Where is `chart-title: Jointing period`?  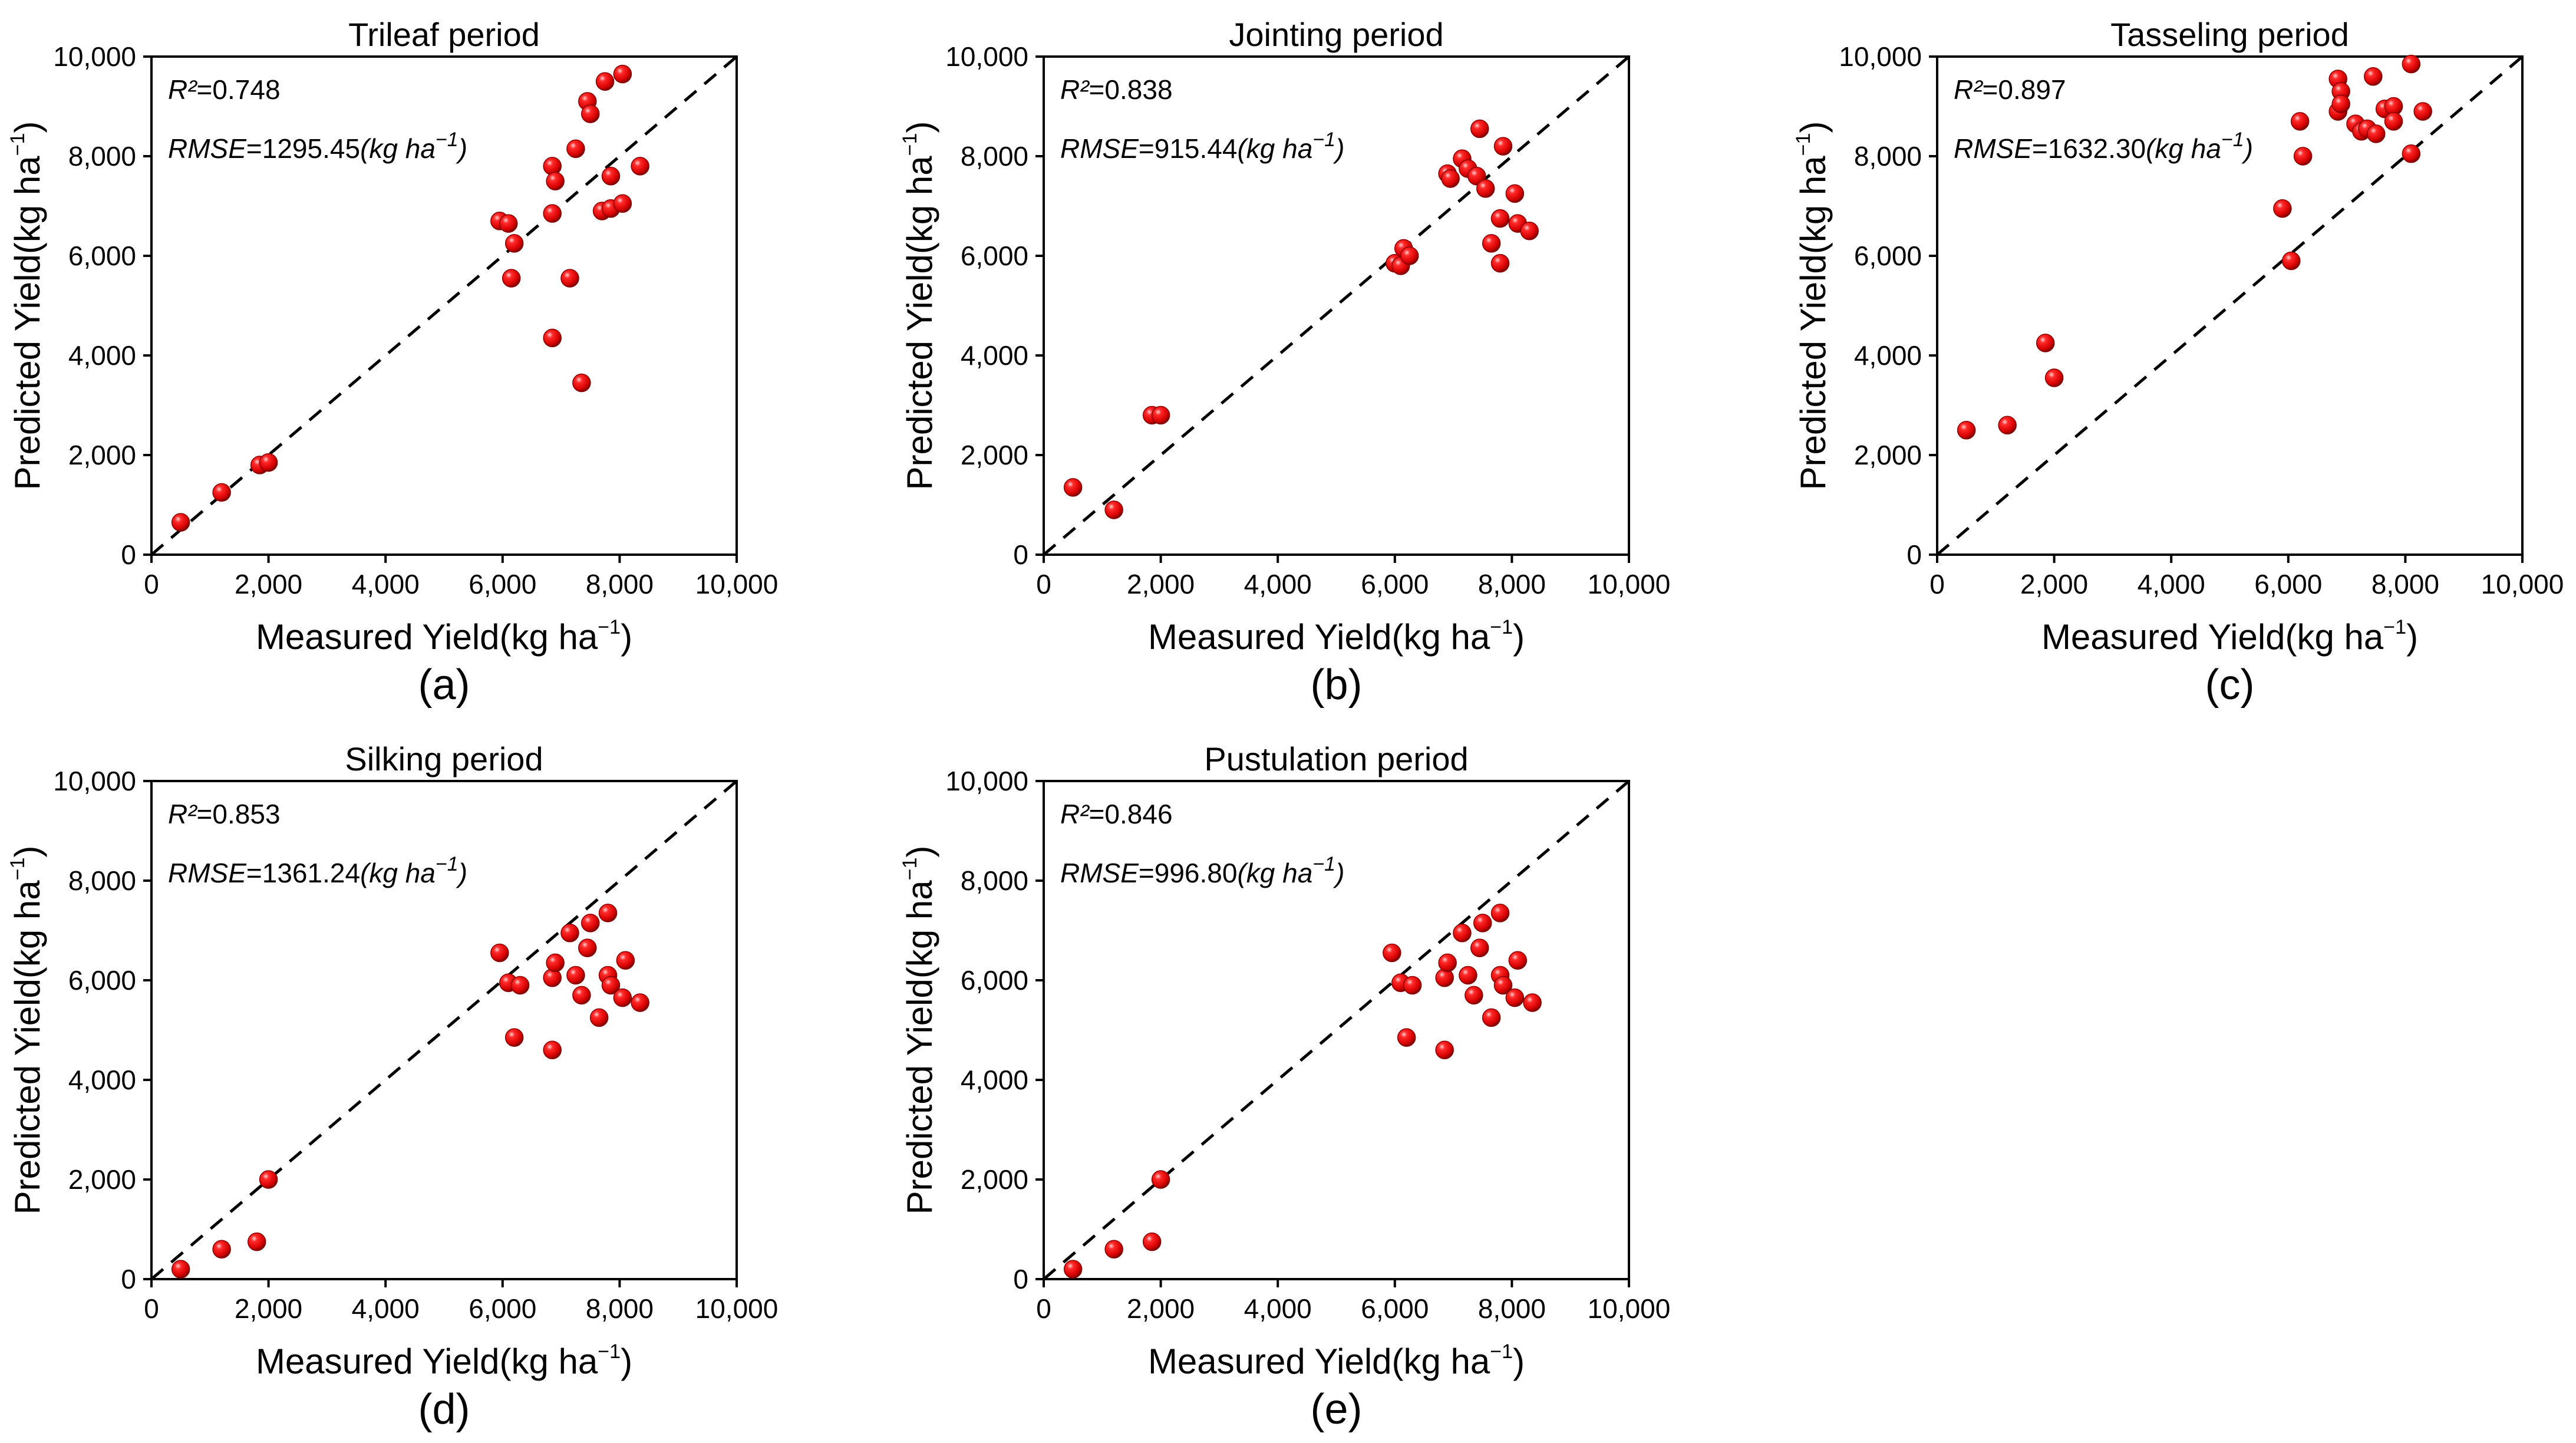 chart-title: Jointing period is located at coordinates (1336, 34).